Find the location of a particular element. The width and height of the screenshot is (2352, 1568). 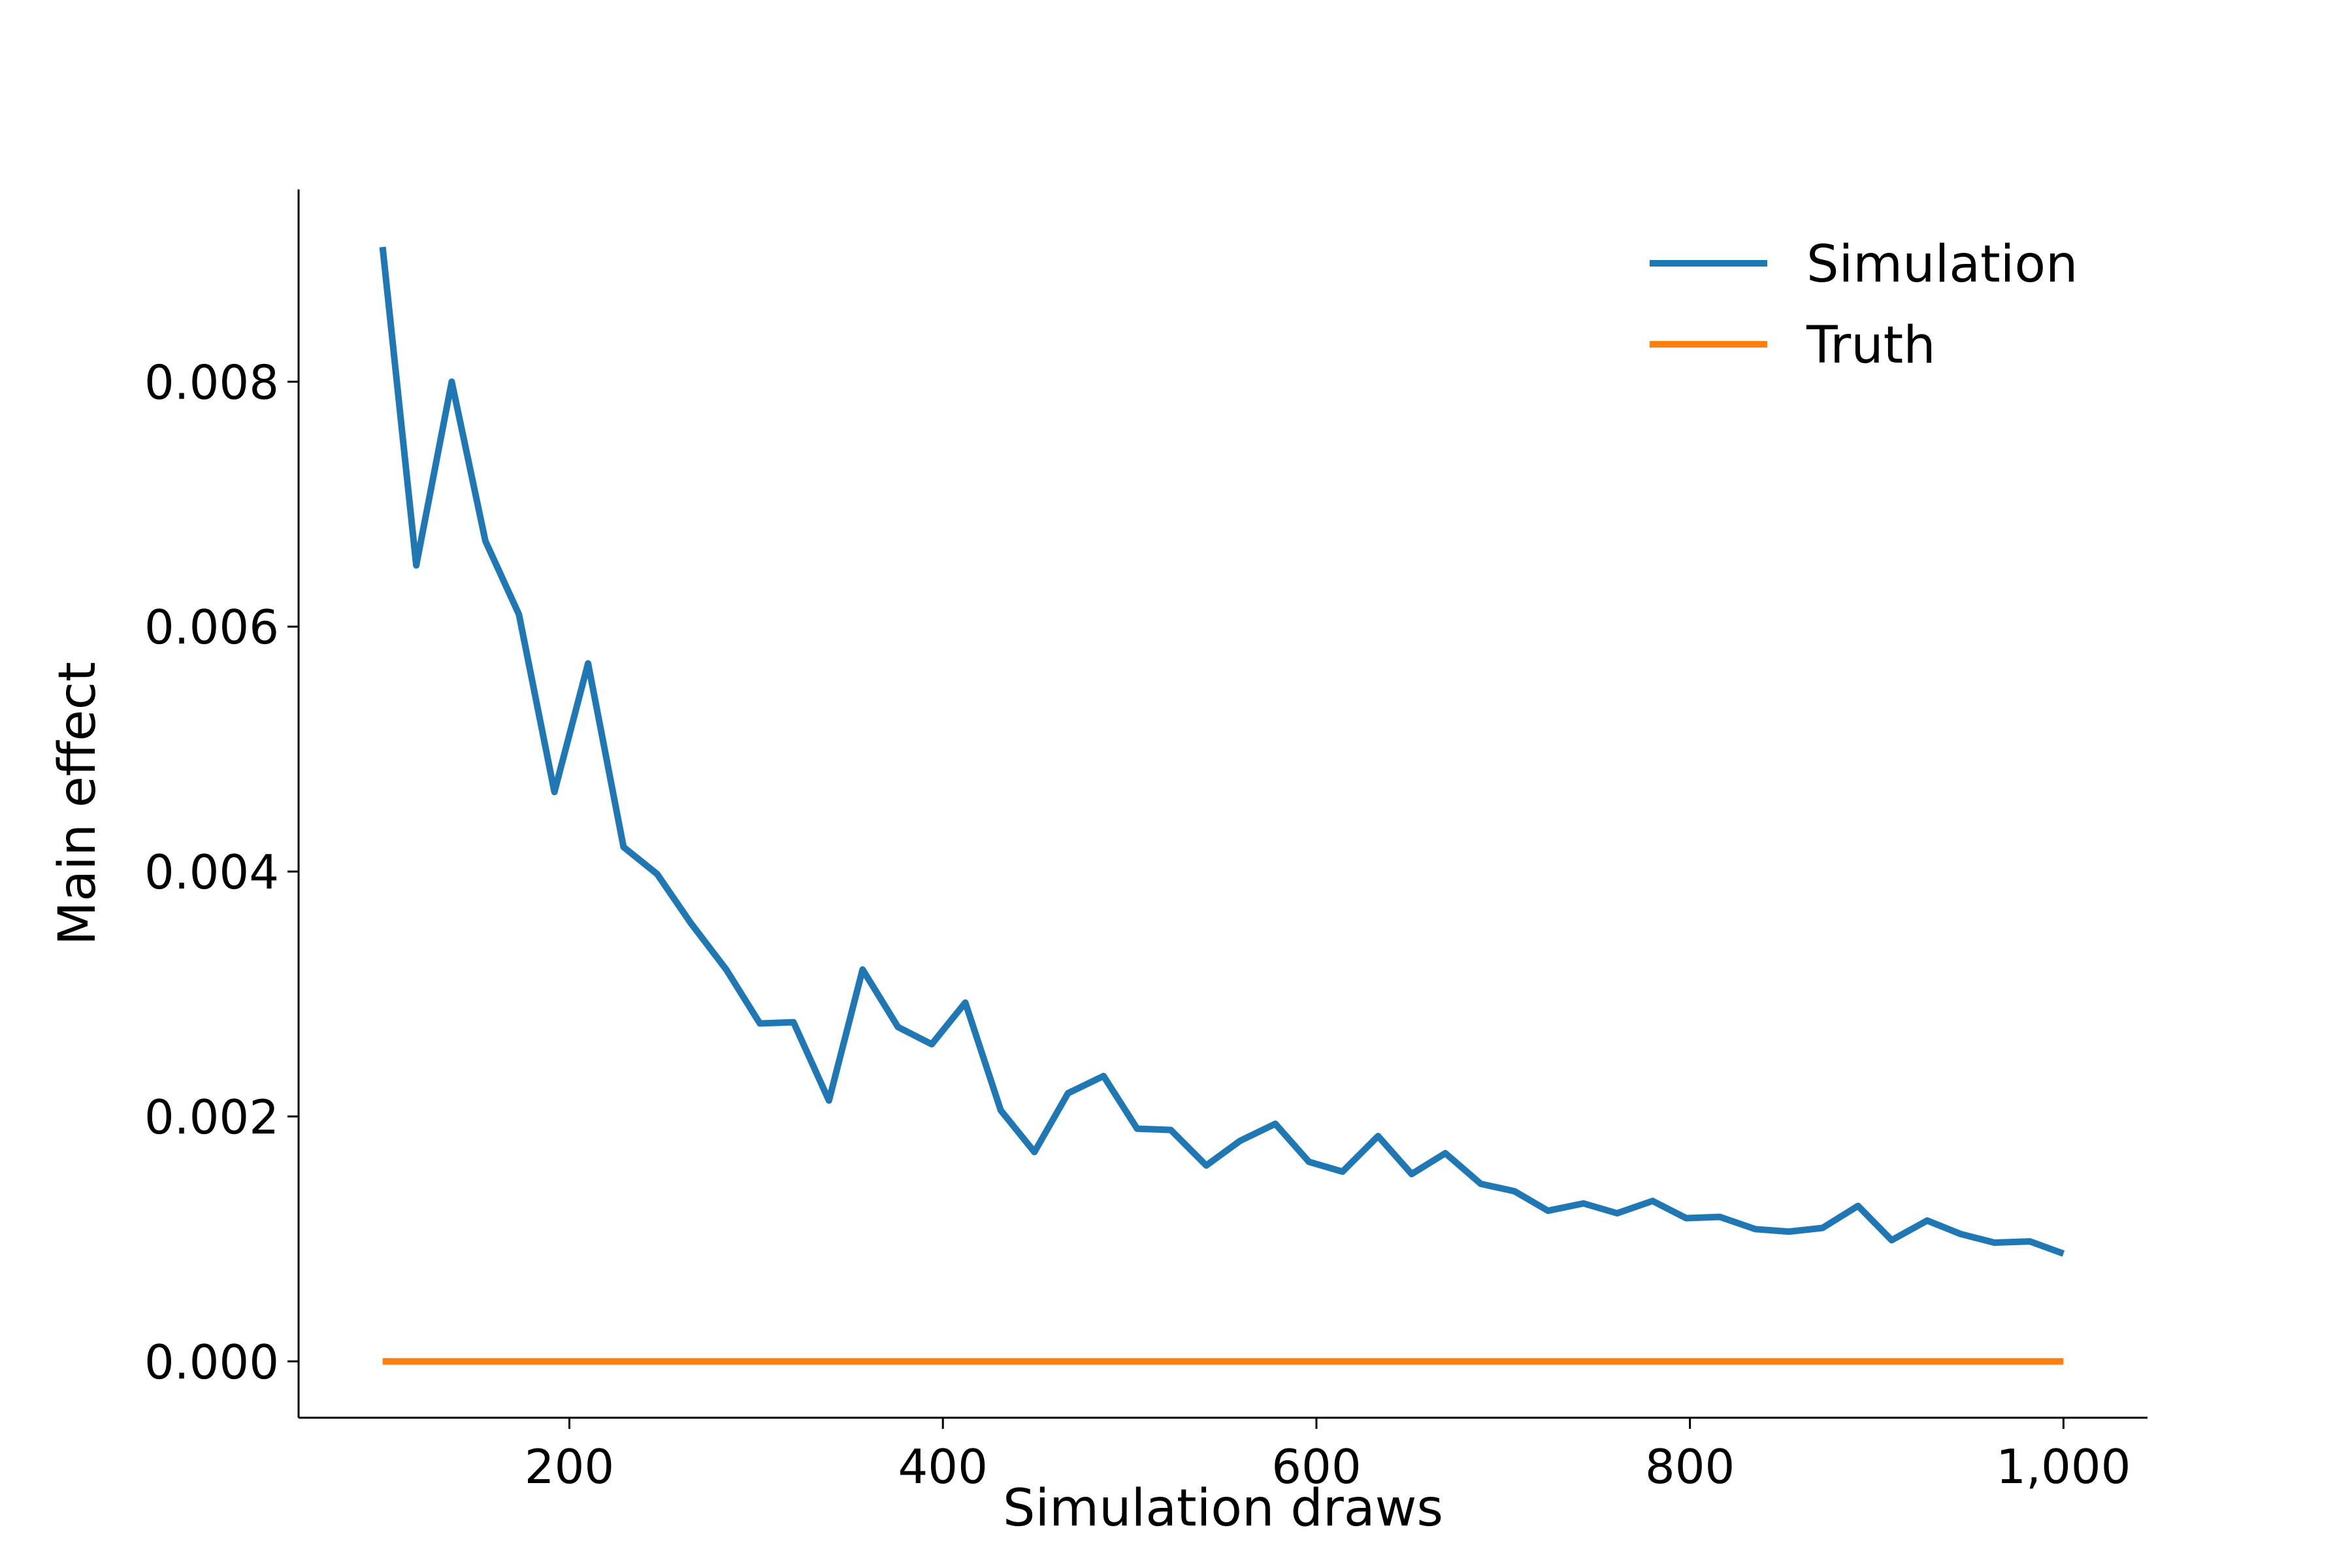

y-tick-label: 0.006 is located at coordinates (211, 627).